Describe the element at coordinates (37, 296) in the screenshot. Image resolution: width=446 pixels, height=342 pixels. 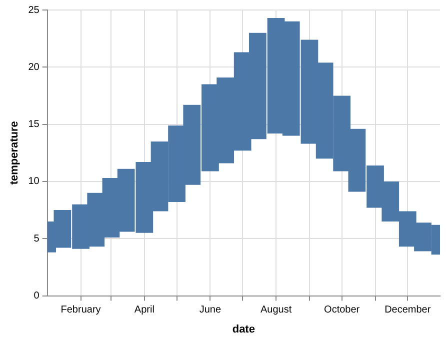
I see `y-tick-label: 0` at that location.